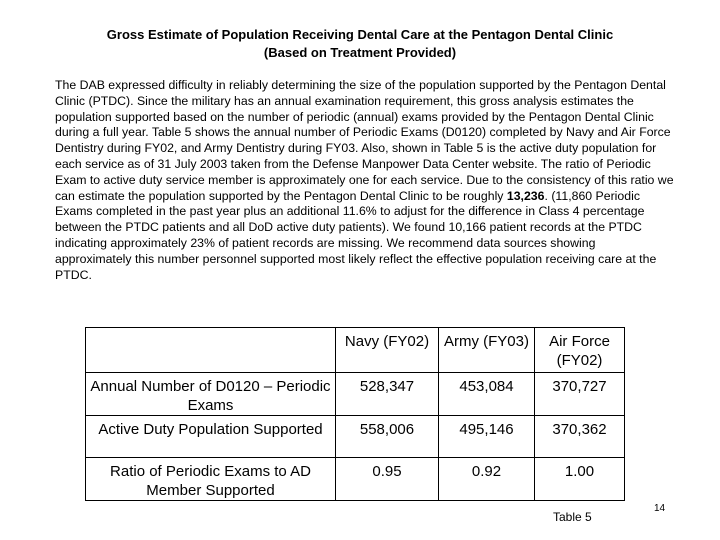 The width and height of the screenshot is (720, 540). What do you see at coordinates (579, 436) in the screenshot?
I see `cell-air-force: 370,362` at bounding box center [579, 436].